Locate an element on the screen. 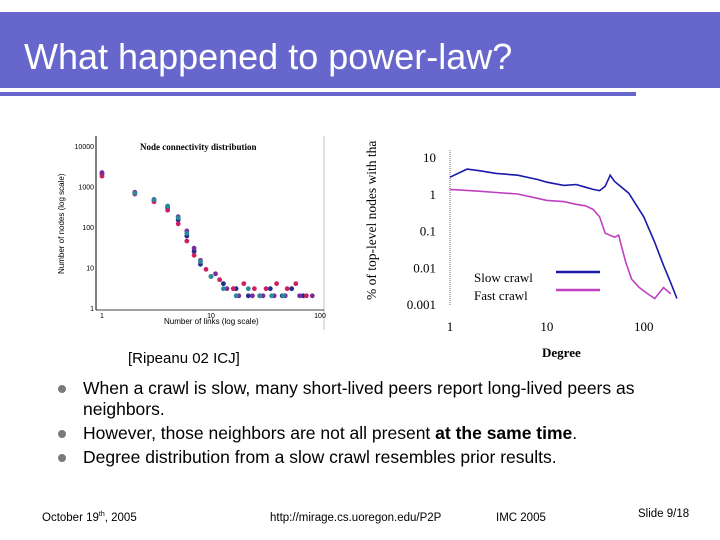  footer-date: October 19th, 2005 is located at coordinates (89, 517).